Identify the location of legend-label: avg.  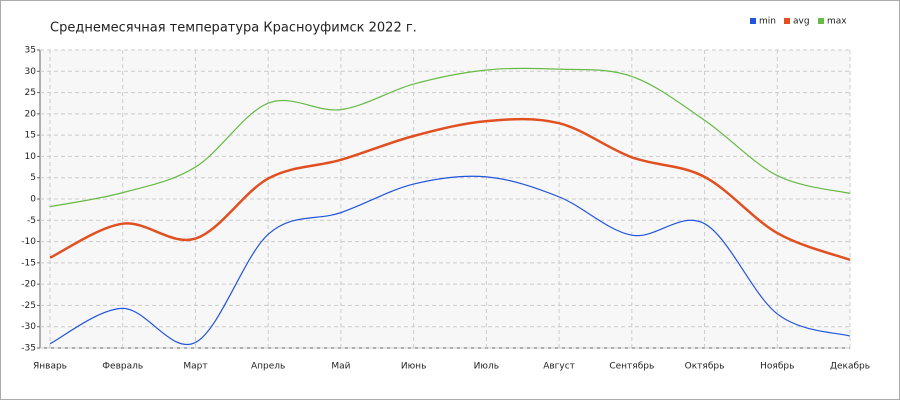
(801, 22).